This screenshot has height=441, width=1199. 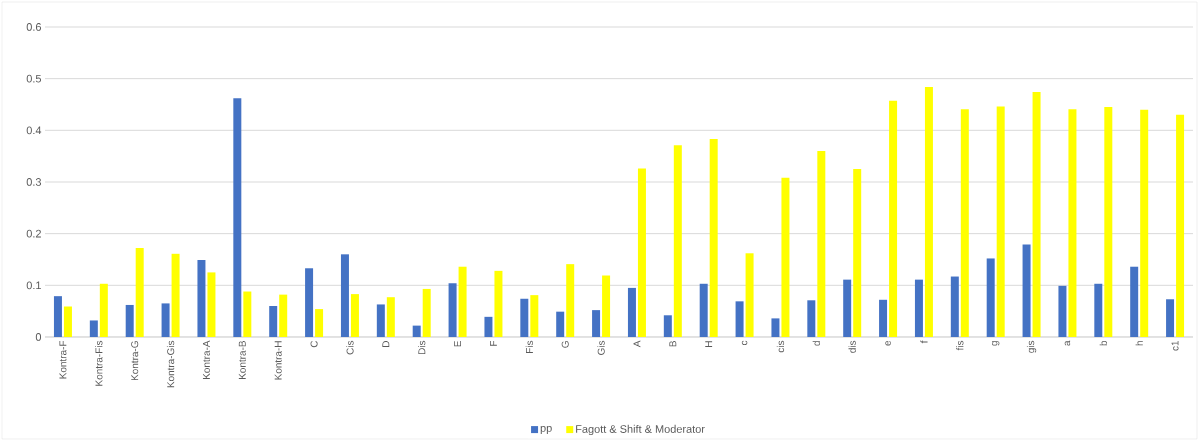 What do you see at coordinates (99, 363) in the screenshot?
I see `x-tick-label: Kontra-Fis` at bounding box center [99, 363].